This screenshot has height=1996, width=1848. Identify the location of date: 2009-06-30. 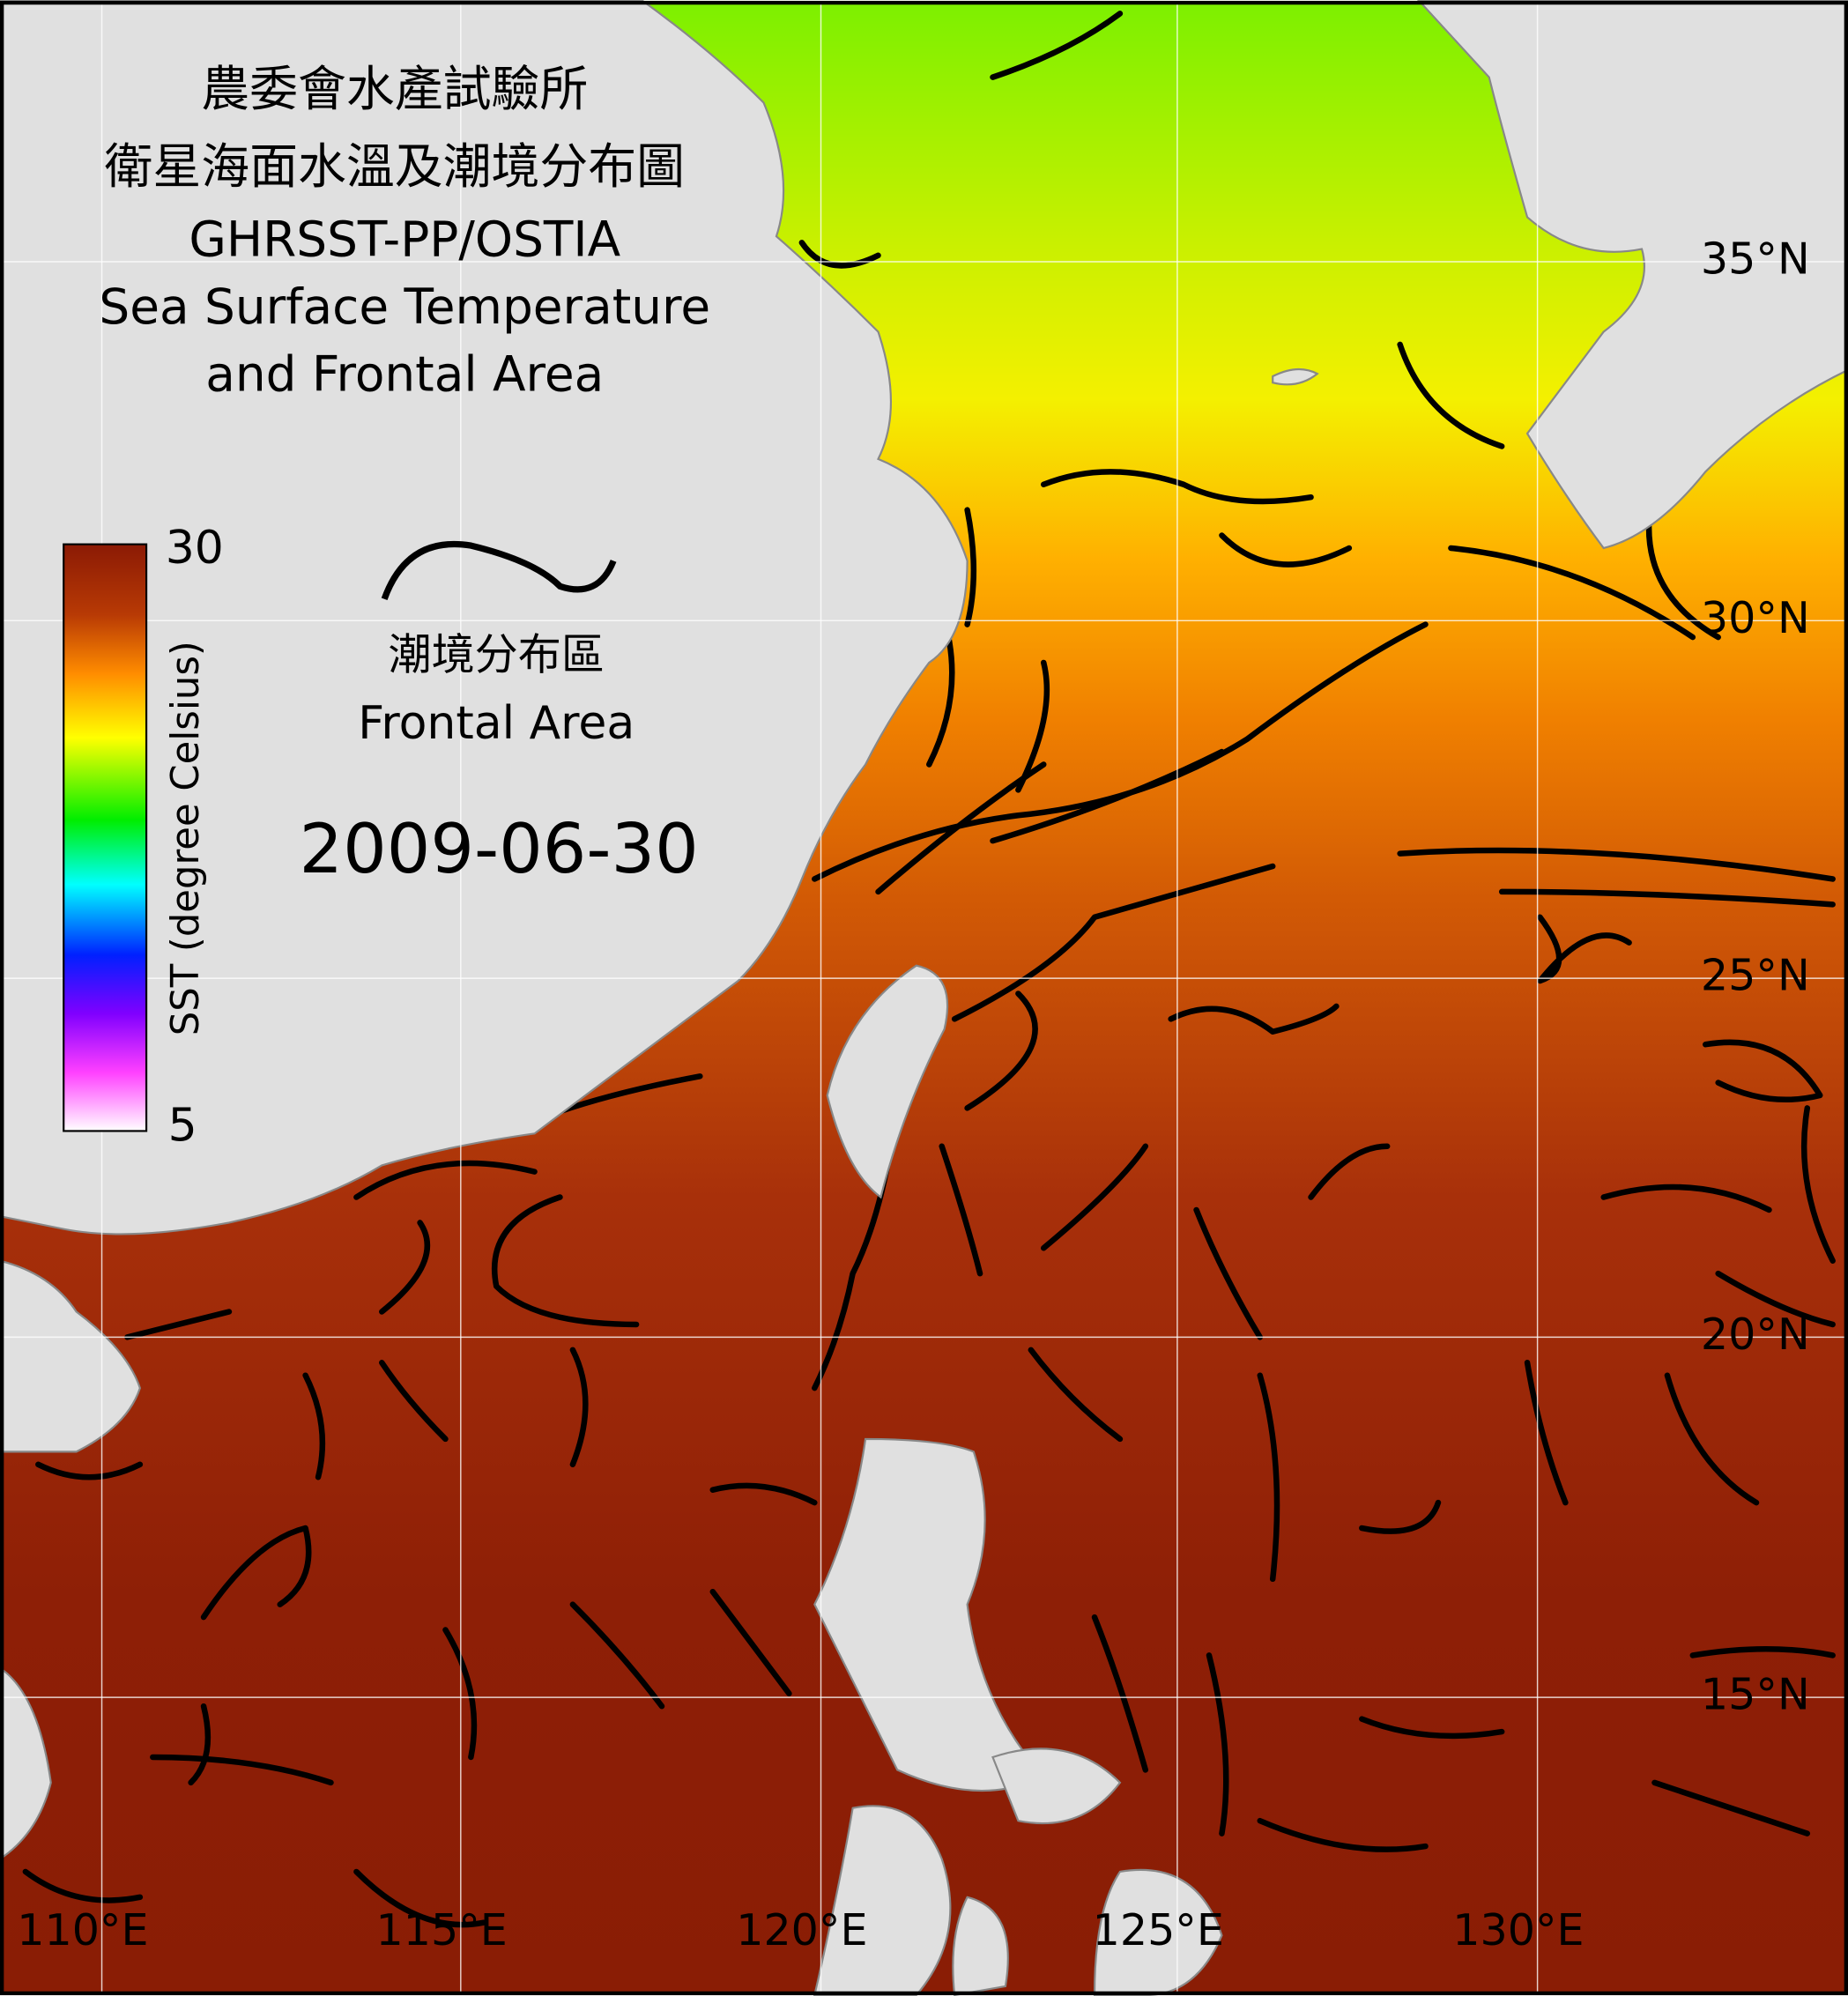
(500, 849).